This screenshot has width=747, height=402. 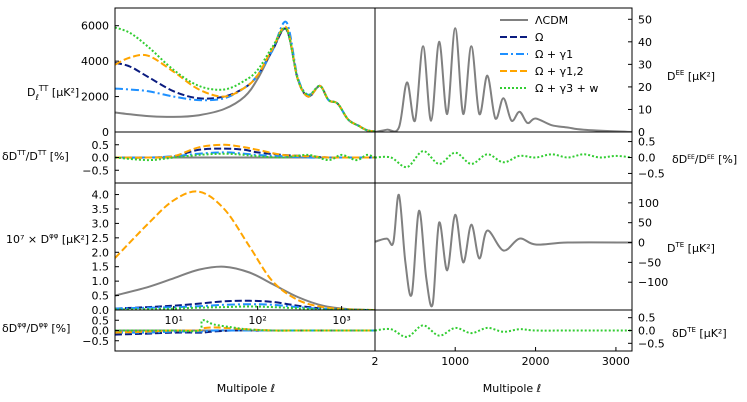 What do you see at coordinates (554, 54) in the screenshot?
I see `legend-label-2: Ω + γ1` at bounding box center [554, 54].